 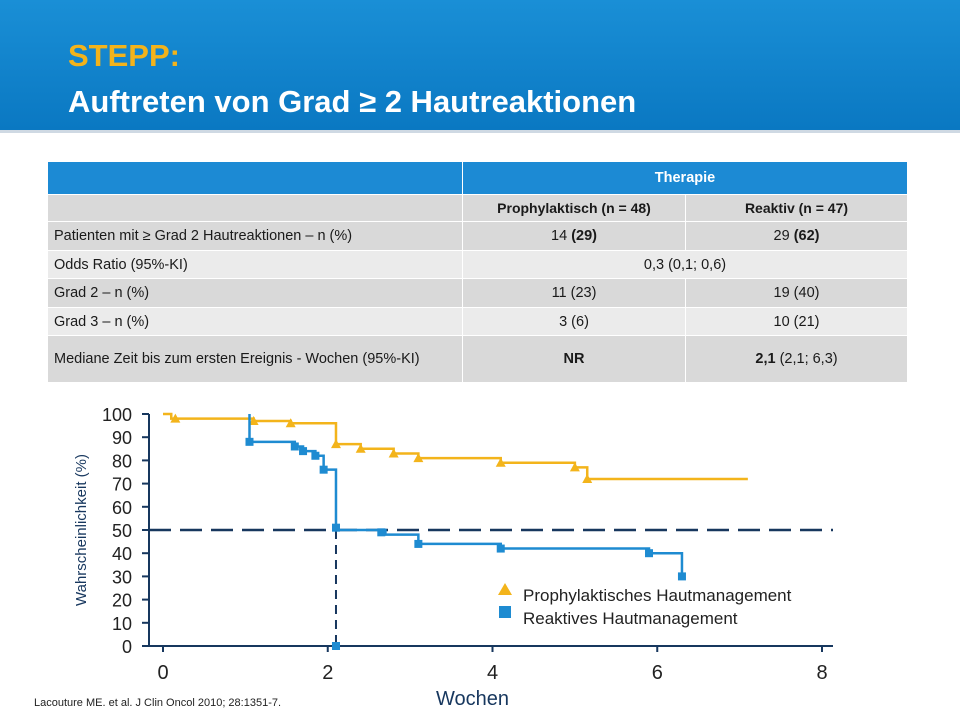 I want to click on table-subheader-blank, so click(x=255, y=208).